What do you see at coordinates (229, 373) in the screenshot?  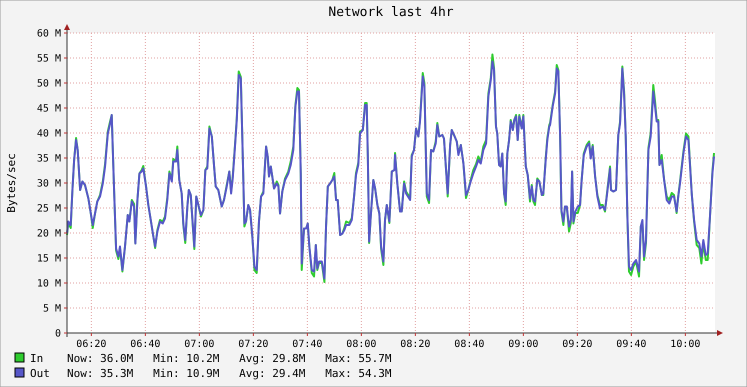 I see `text: Now: 35.3M Min: 10.9M Avg: 29.4M Max: 54.3M` at bounding box center [229, 373].